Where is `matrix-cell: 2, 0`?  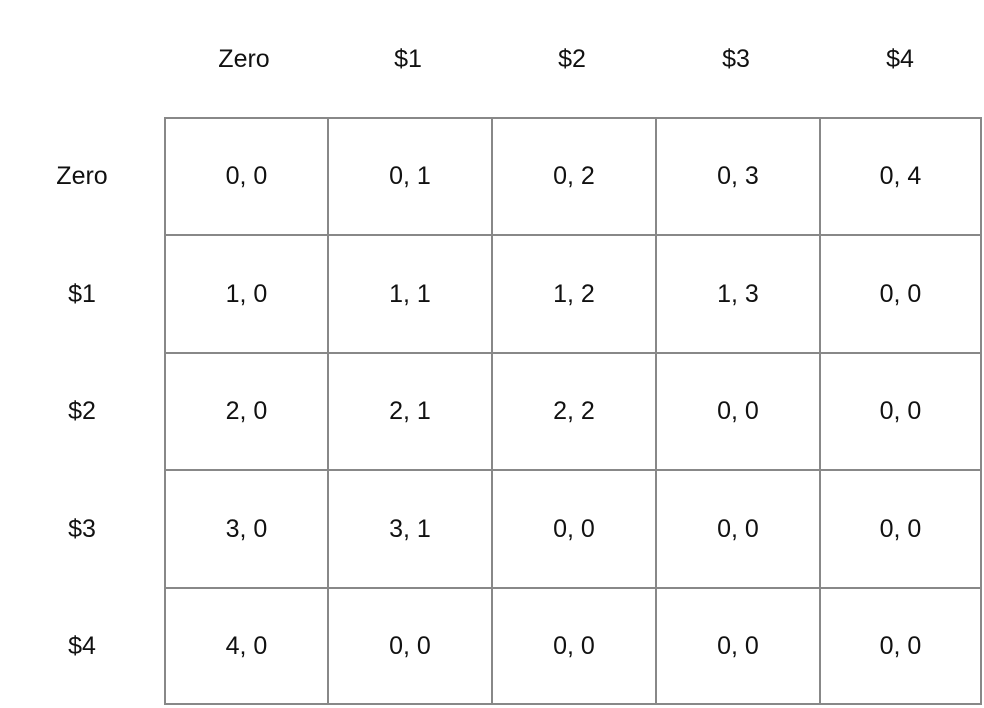 matrix-cell: 2, 0 is located at coordinates (247, 412).